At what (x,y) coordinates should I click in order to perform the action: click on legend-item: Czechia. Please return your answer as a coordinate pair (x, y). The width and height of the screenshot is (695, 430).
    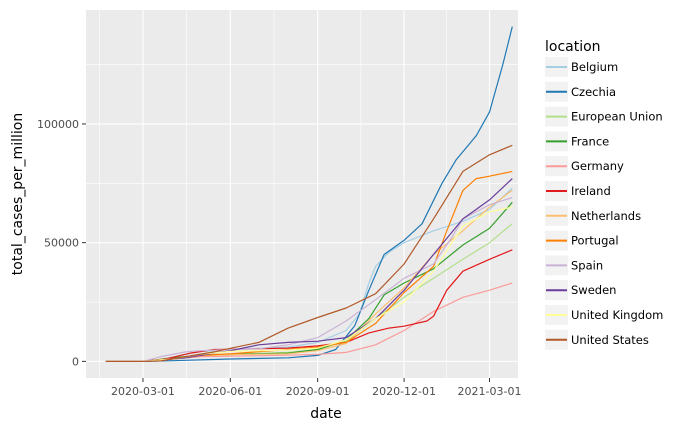
    Looking at the image, I should click on (580, 91).